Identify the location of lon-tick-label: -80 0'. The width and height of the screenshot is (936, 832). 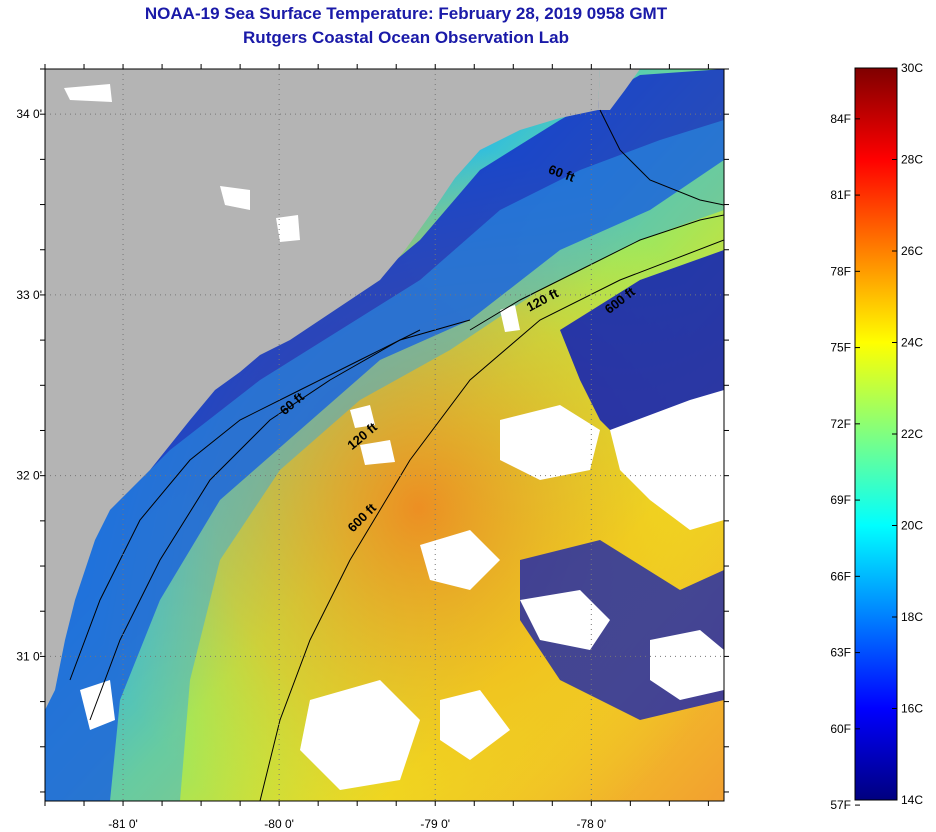
(279, 824).